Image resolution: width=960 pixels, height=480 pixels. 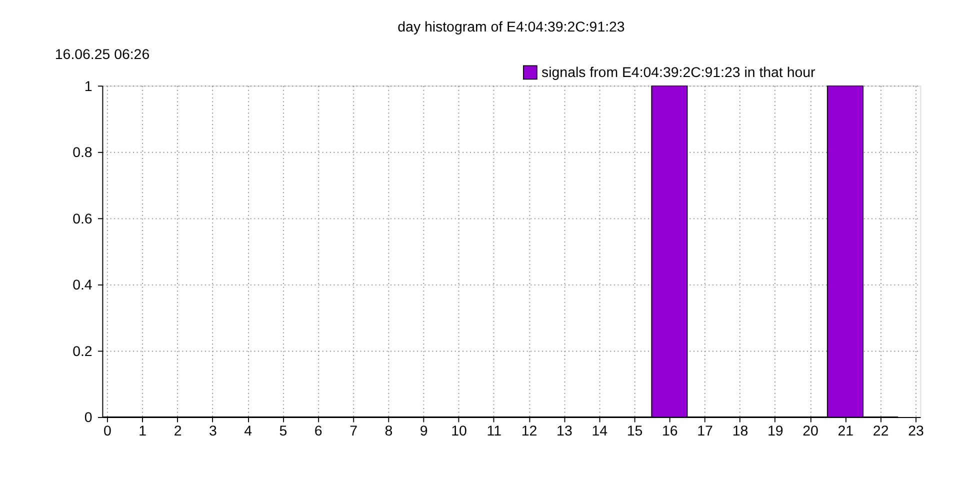 I want to click on x-tick-label: 7, so click(x=354, y=431).